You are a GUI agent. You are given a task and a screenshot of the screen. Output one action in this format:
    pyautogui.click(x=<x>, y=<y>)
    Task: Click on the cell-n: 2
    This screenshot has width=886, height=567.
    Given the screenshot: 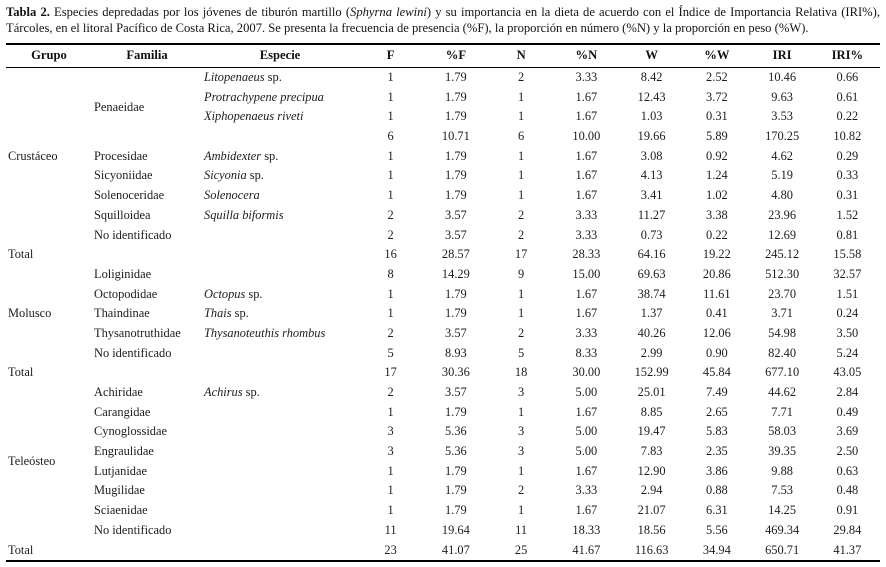 What is the action you would take?
    pyautogui.click(x=521, y=234)
    